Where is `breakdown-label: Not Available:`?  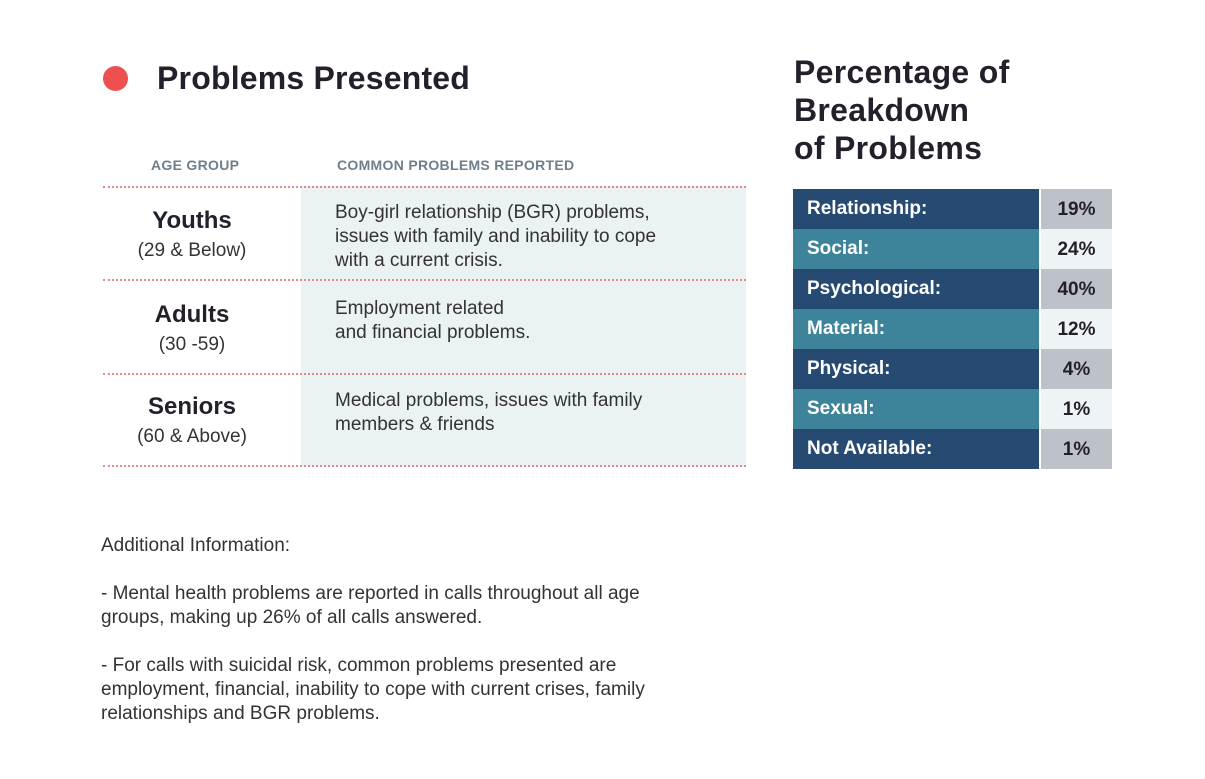
breakdown-label: Not Available: is located at coordinates (916, 449).